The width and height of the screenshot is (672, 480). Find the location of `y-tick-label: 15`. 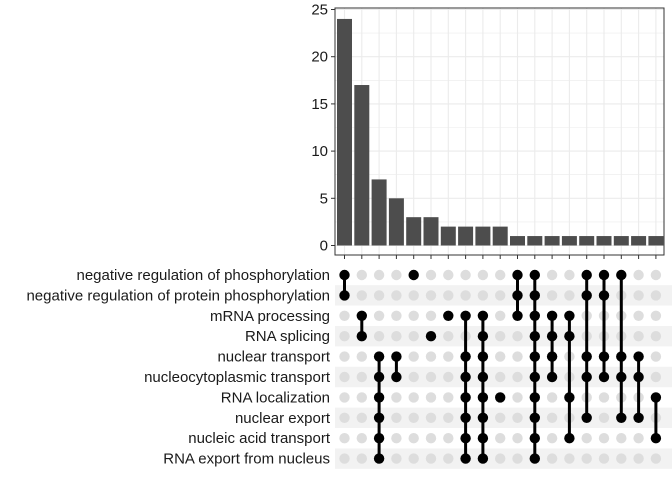

y-tick-label: 15 is located at coordinates (319, 104).